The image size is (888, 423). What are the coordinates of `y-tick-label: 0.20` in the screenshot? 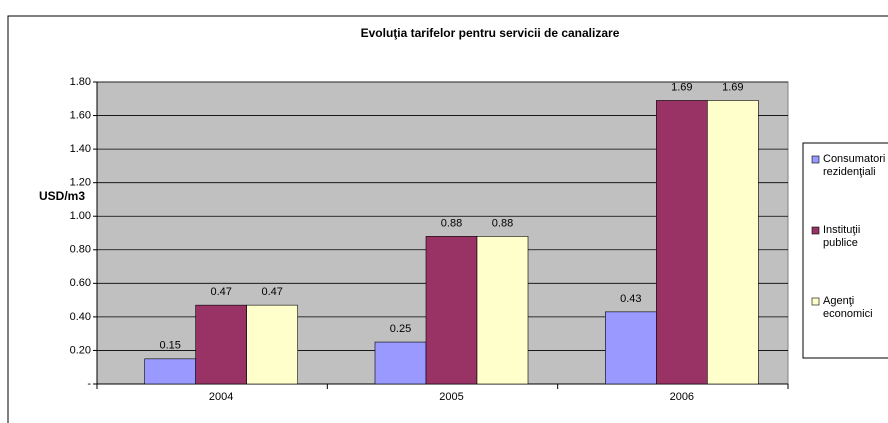 It's located at (80, 350).